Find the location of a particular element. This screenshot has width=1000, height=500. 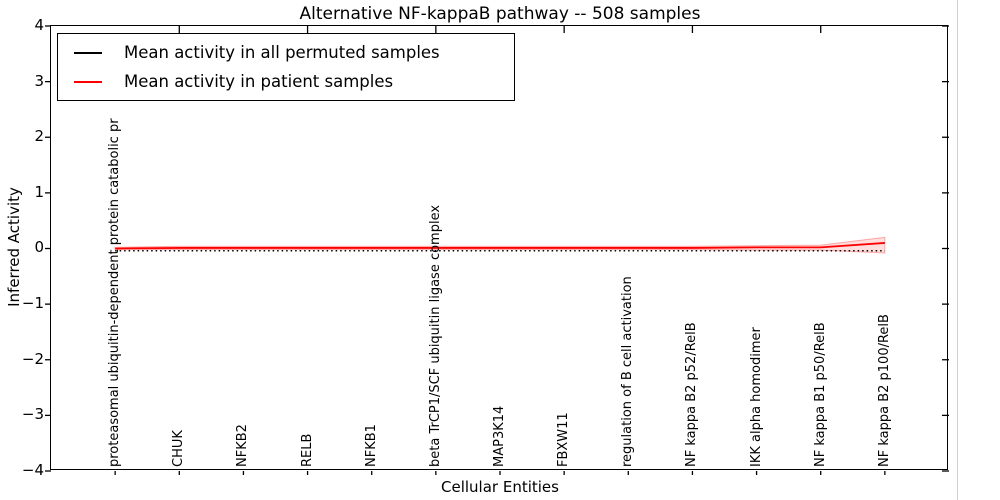

legend-label: Mean activity in patient samples is located at coordinates (259, 81).